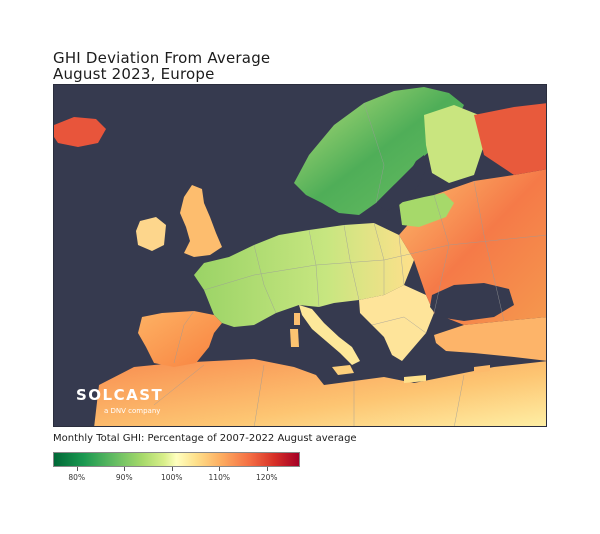 The width and height of the screenshot is (600, 534). What do you see at coordinates (396, 323) in the screenshot?
I see `balkans-land` at bounding box center [396, 323].